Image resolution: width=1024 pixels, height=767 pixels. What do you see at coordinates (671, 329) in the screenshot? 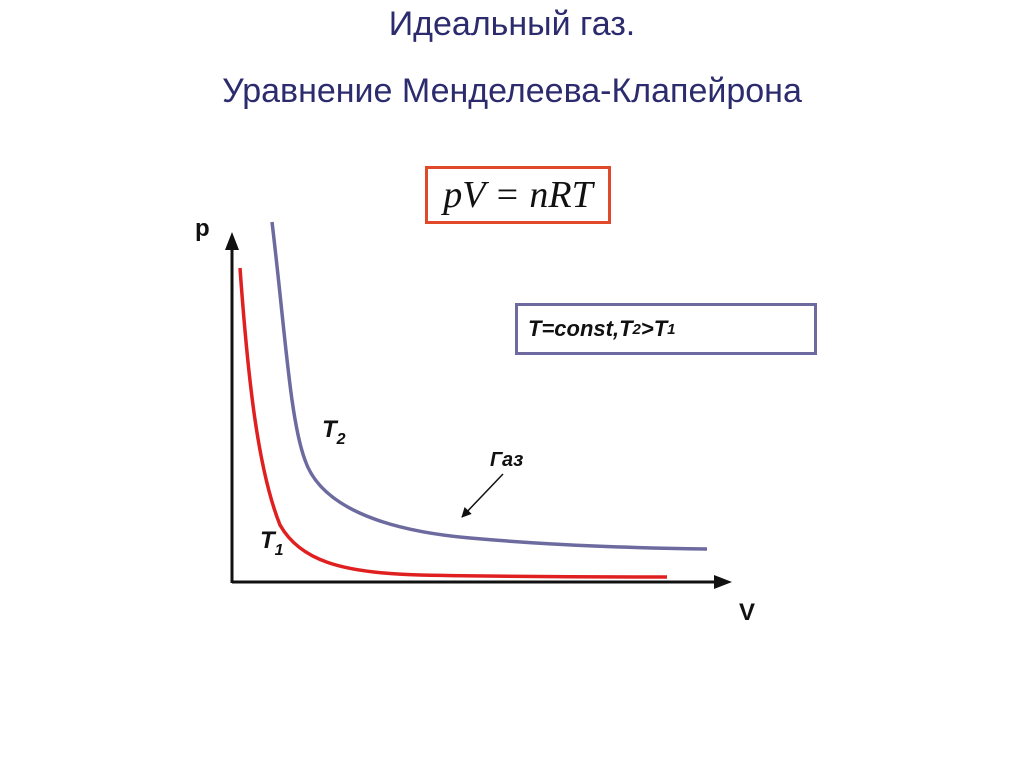
I see `condition-t1-sub: 1` at bounding box center [671, 329].